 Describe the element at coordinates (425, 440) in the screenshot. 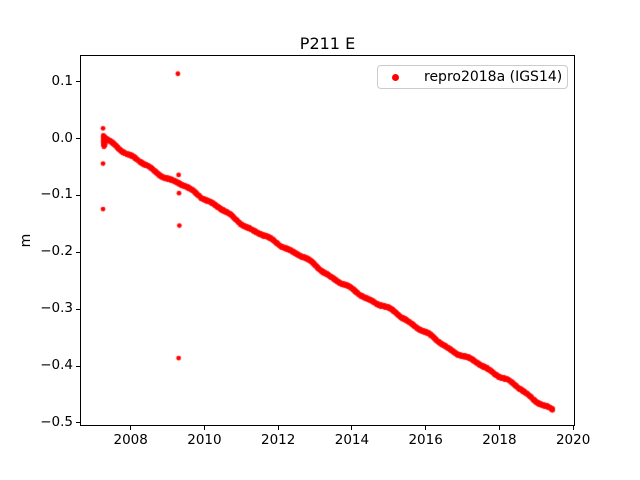

I see `x-tick-label: 2016` at that location.